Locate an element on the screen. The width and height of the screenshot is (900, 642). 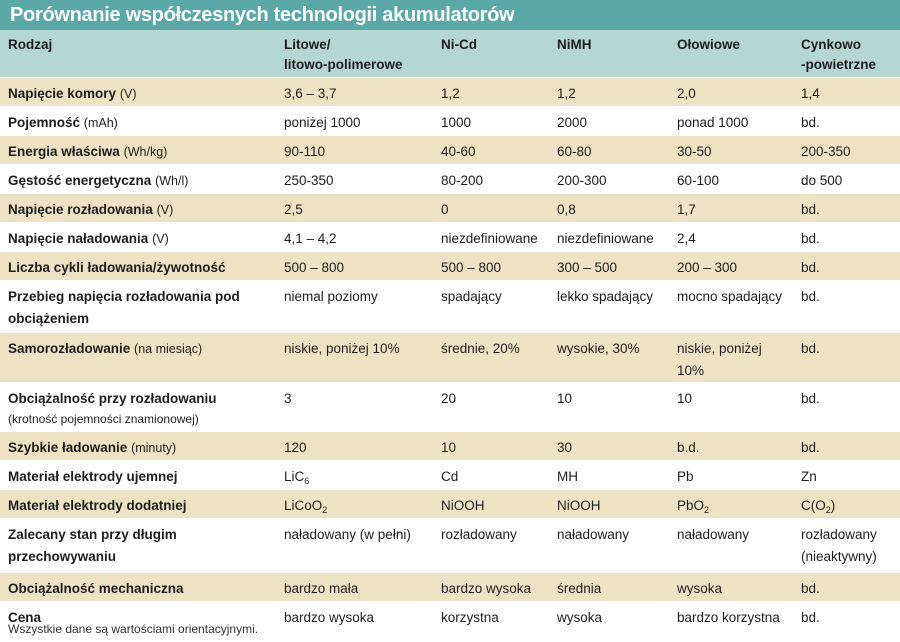
cell-text: poniżej 1000 is located at coordinates (322, 122).